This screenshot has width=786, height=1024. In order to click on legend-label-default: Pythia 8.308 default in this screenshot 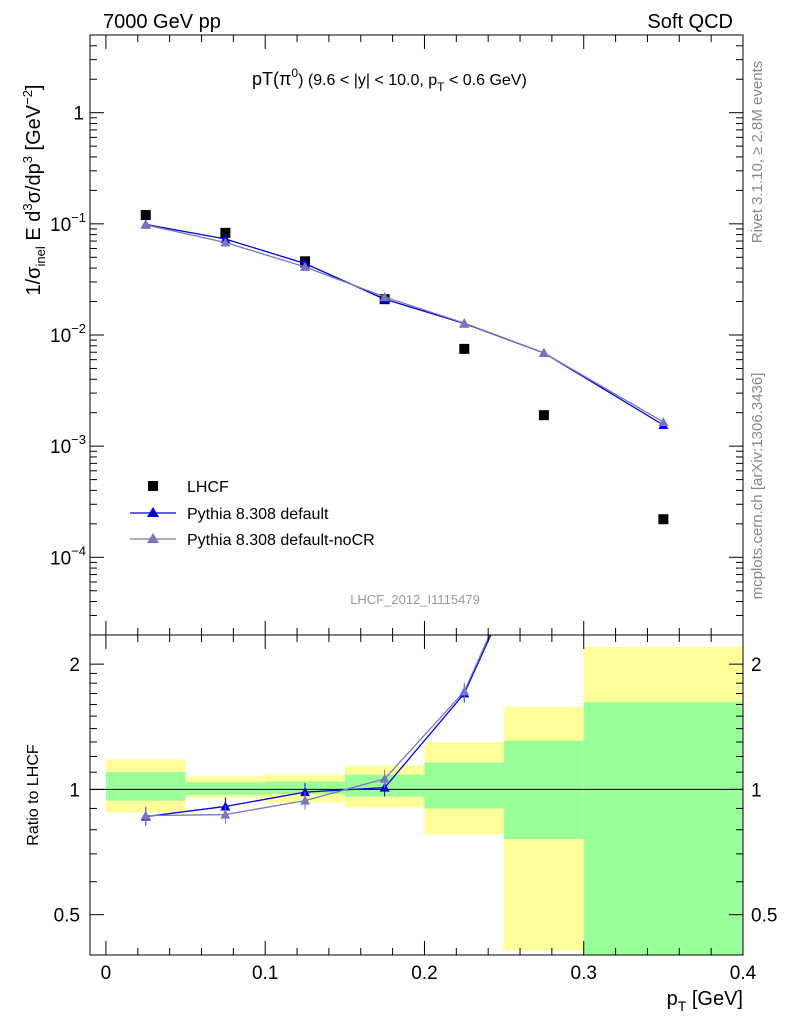, I will do `click(258, 514)`.